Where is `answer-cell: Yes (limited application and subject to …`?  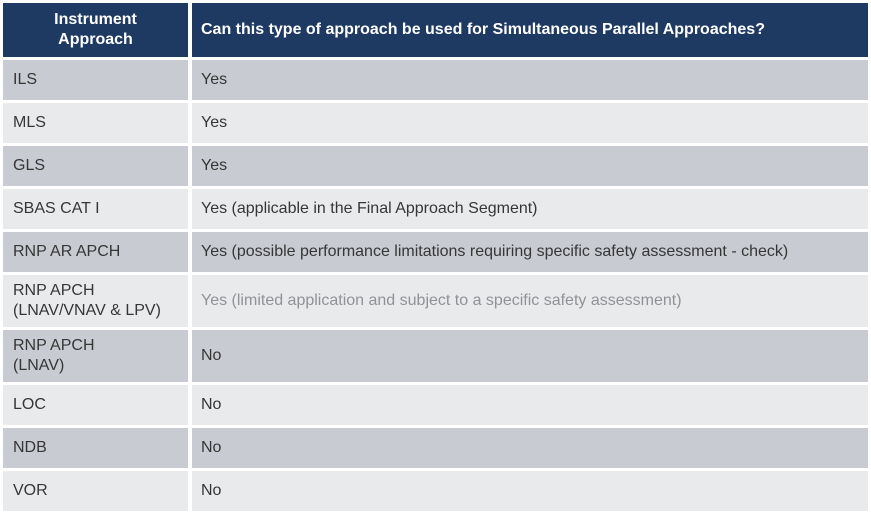 answer-cell: Yes (limited application and subject to … is located at coordinates (530, 301).